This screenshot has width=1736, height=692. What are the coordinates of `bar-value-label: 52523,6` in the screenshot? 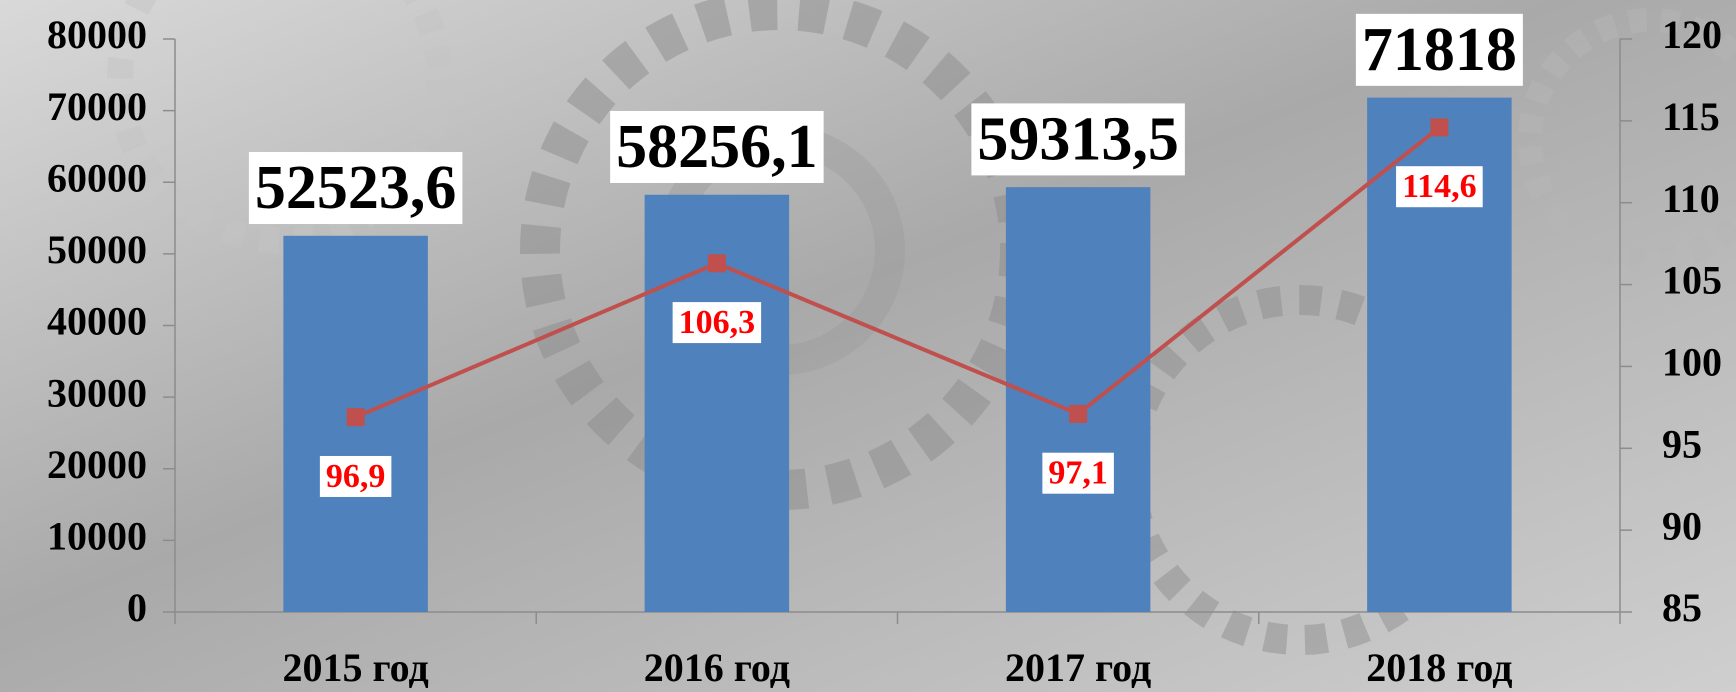 It's located at (356, 188).